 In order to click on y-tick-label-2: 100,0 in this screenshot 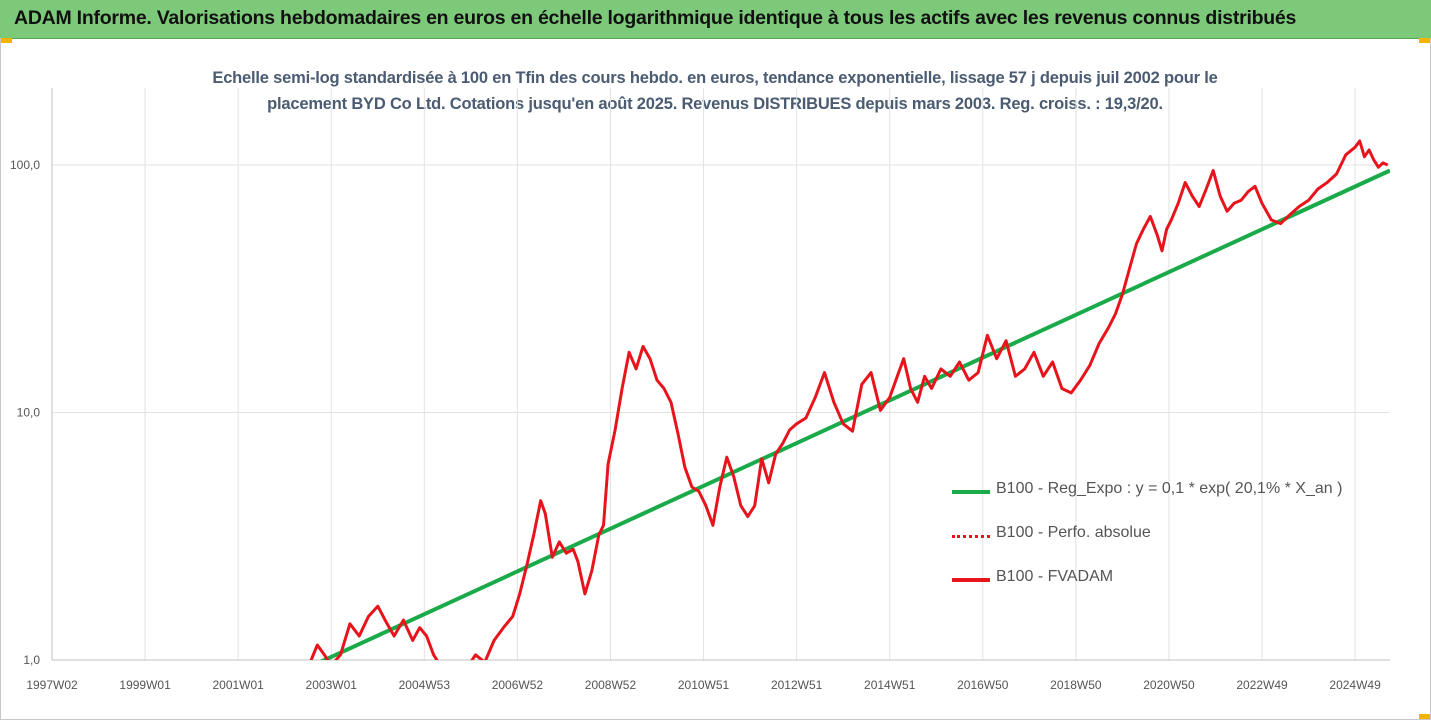, I will do `click(25, 165)`.